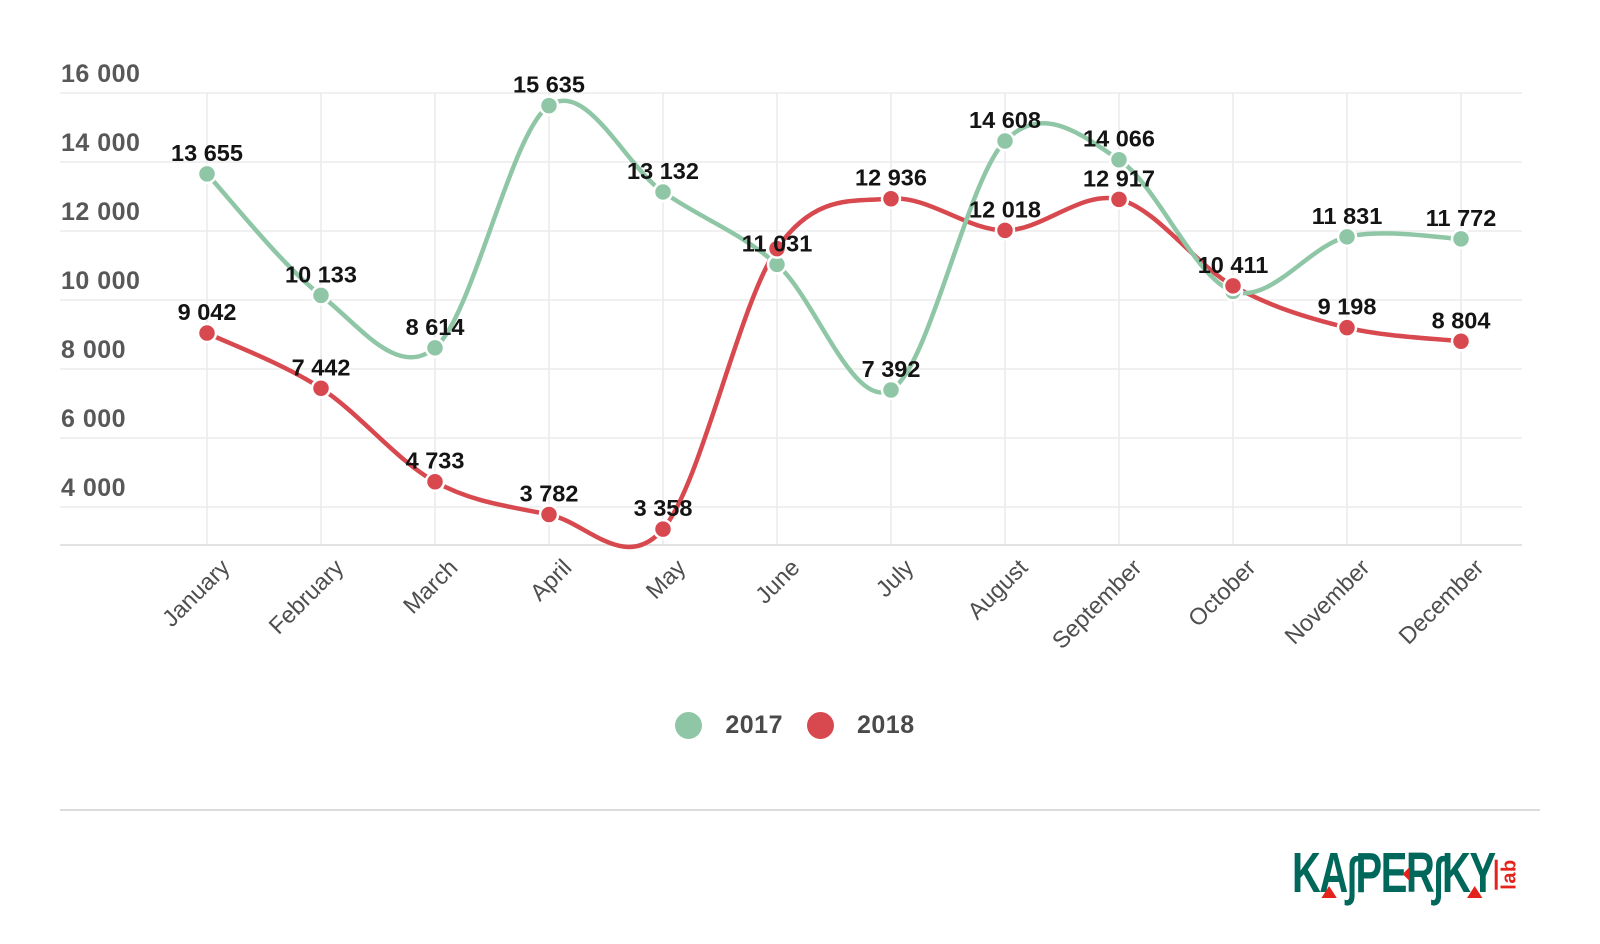 The image size is (1600, 944). Describe the element at coordinates (435, 481) in the screenshot. I see `data-point-2018-march` at that location.